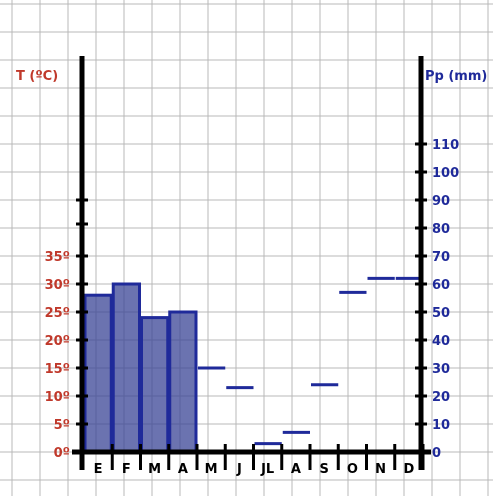 The width and height of the screenshot is (493, 496). I want to click on left-axis-title: T (ºC), so click(37, 76).